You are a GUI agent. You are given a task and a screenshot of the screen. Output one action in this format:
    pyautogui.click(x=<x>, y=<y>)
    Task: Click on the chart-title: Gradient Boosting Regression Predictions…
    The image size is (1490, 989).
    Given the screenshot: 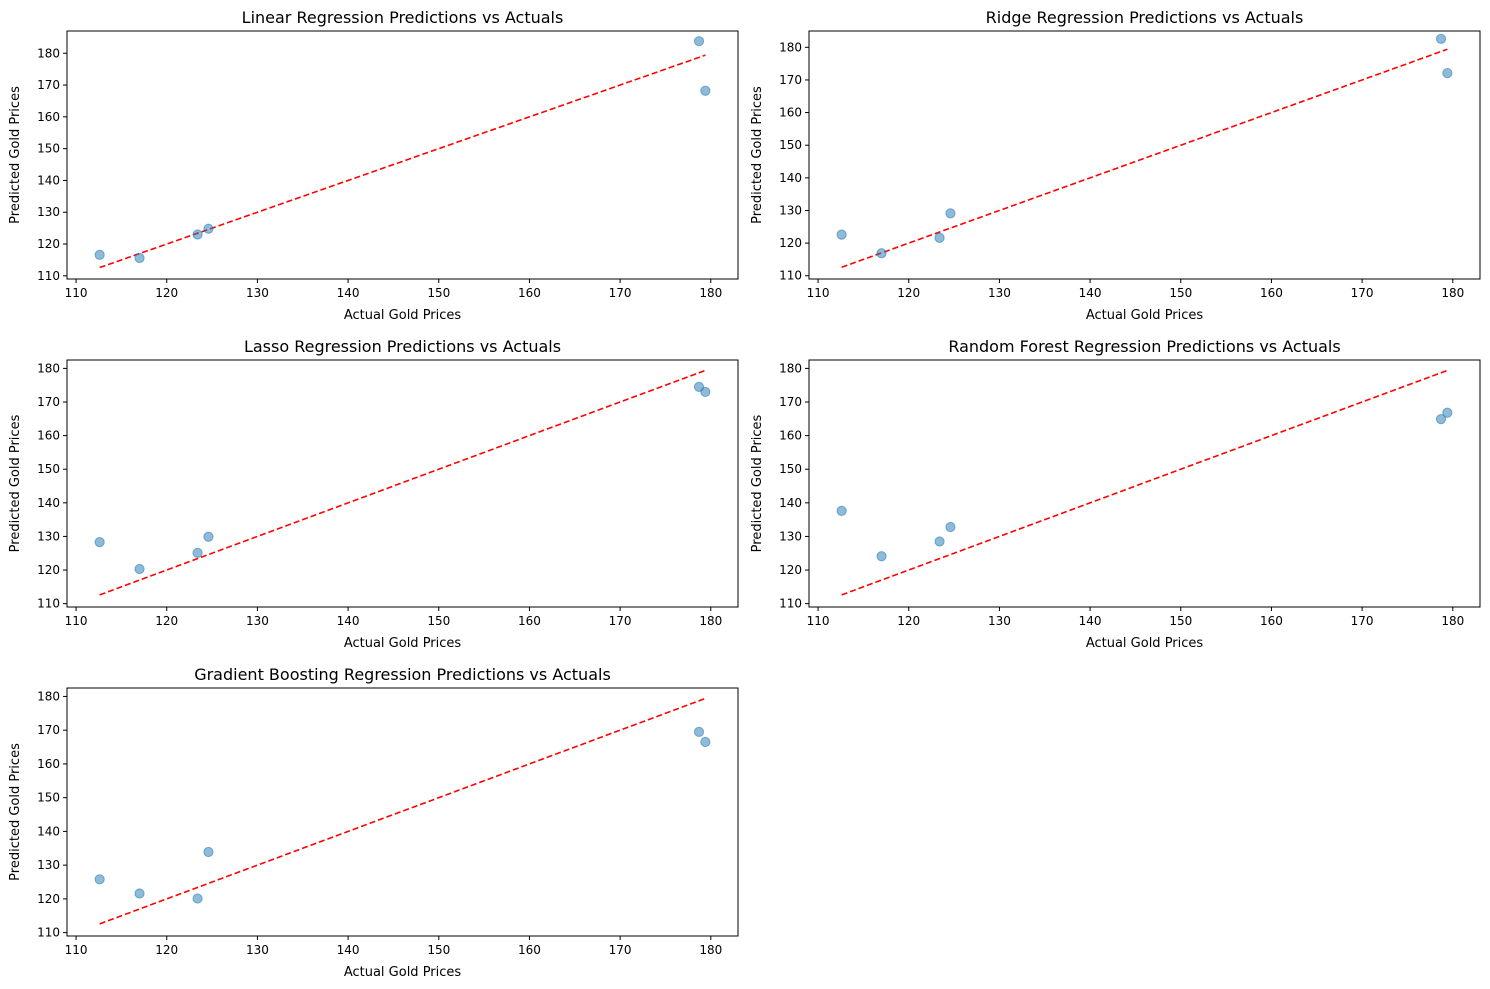 What is the action you would take?
    pyautogui.click(x=402, y=674)
    